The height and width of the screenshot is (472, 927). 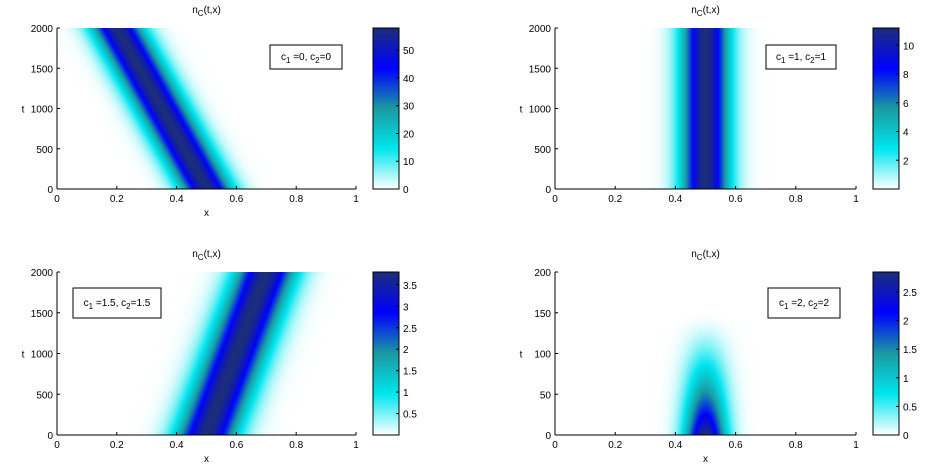 I want to click on plot-title: nC(t,x), so click(x=206, y=11).